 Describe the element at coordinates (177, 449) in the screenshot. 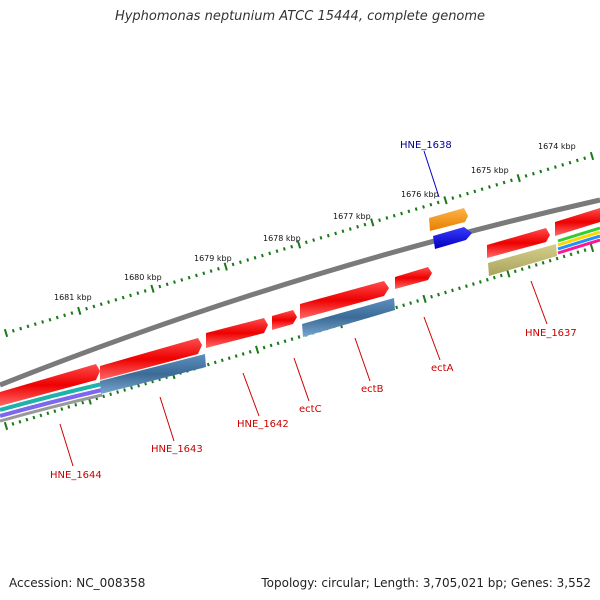

I see `gene-label-hne1643: HNE_1643` at that location.